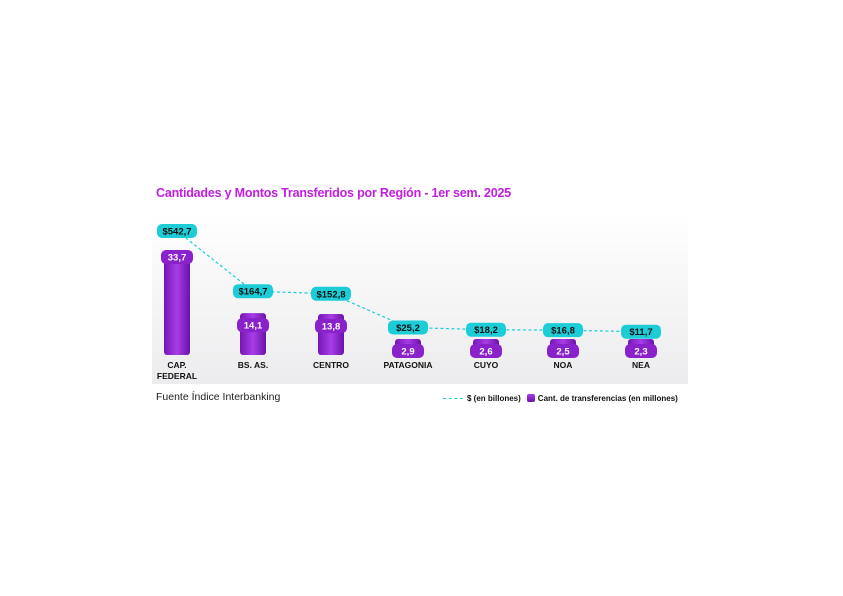 This screenshot has width=843, height=596. I want to click on bar-value-label: 2,9, so click(408, 351).